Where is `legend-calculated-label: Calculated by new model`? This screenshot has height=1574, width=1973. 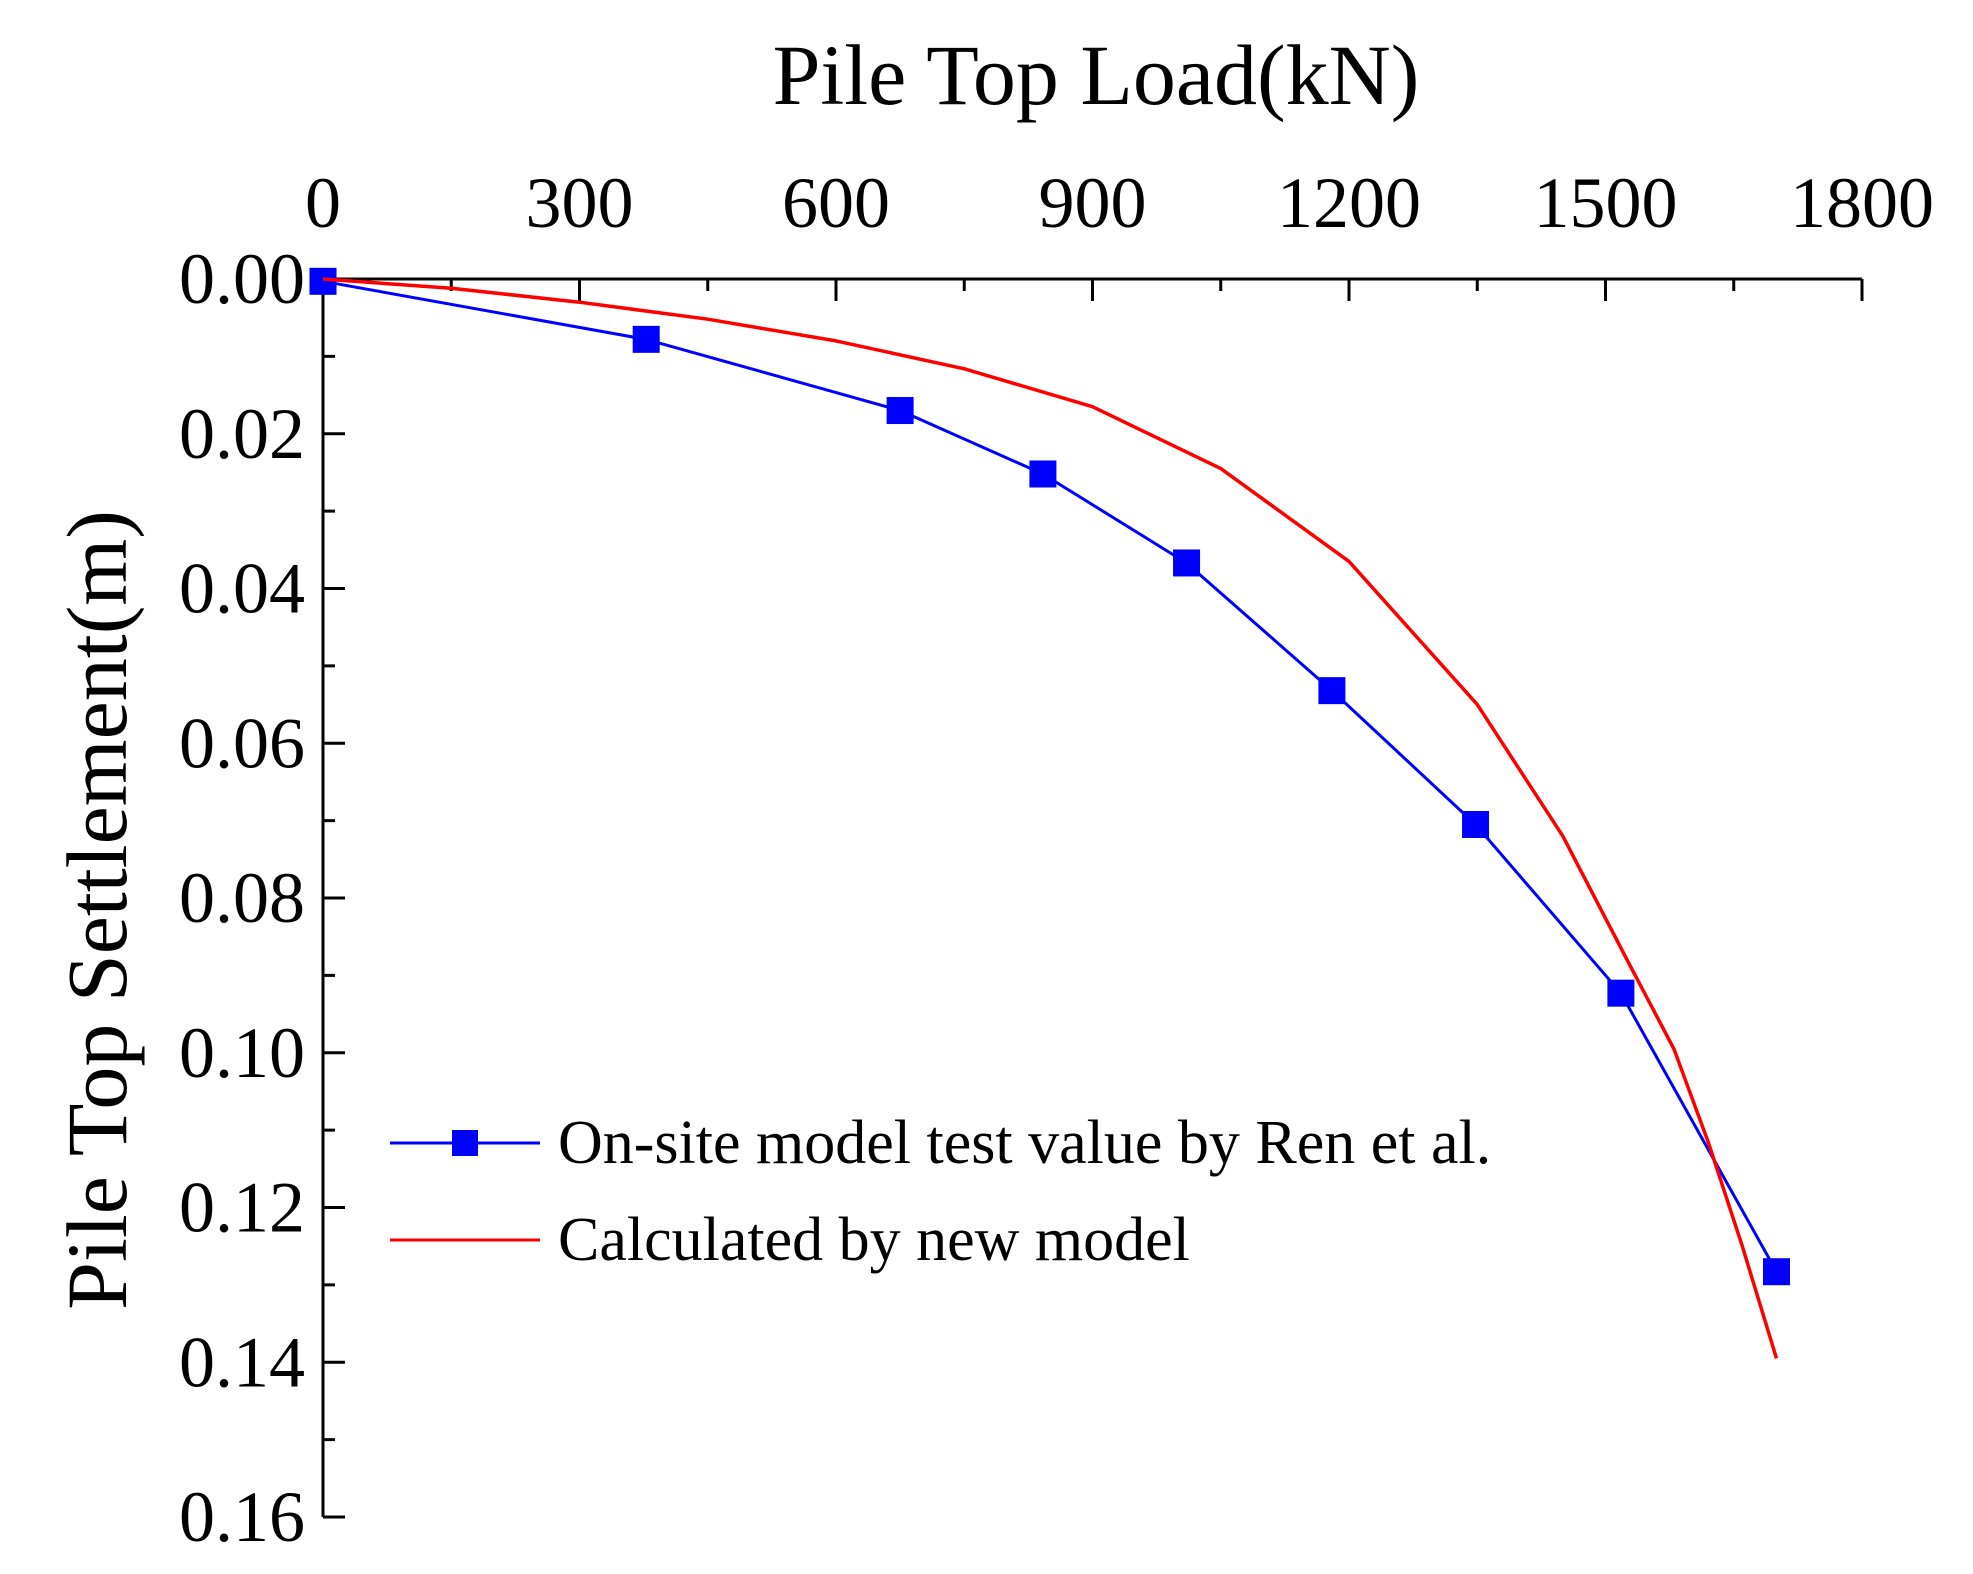 legend-calculated-label: Calculated by new model is located at coordinates (874, 1240).